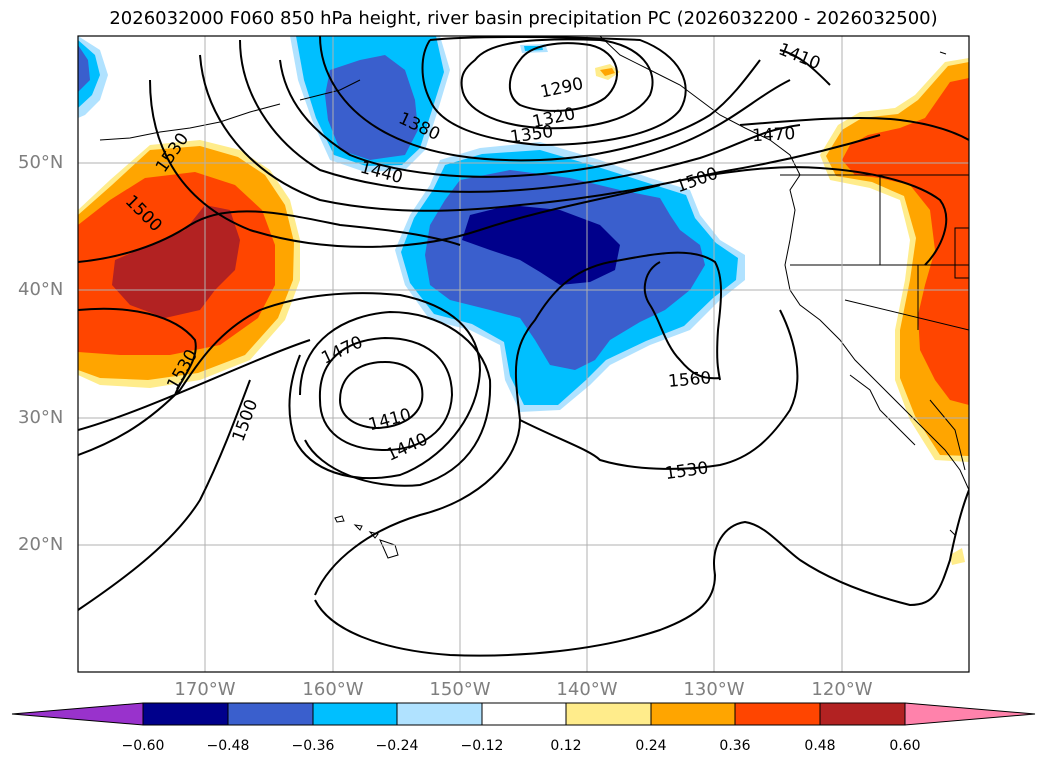 This screenshot has width=1047, height=765. What do you see at coordinates (714, 689) in the screenshot?
I see `lon-label: 130°W` at bounding box center [714, 689].